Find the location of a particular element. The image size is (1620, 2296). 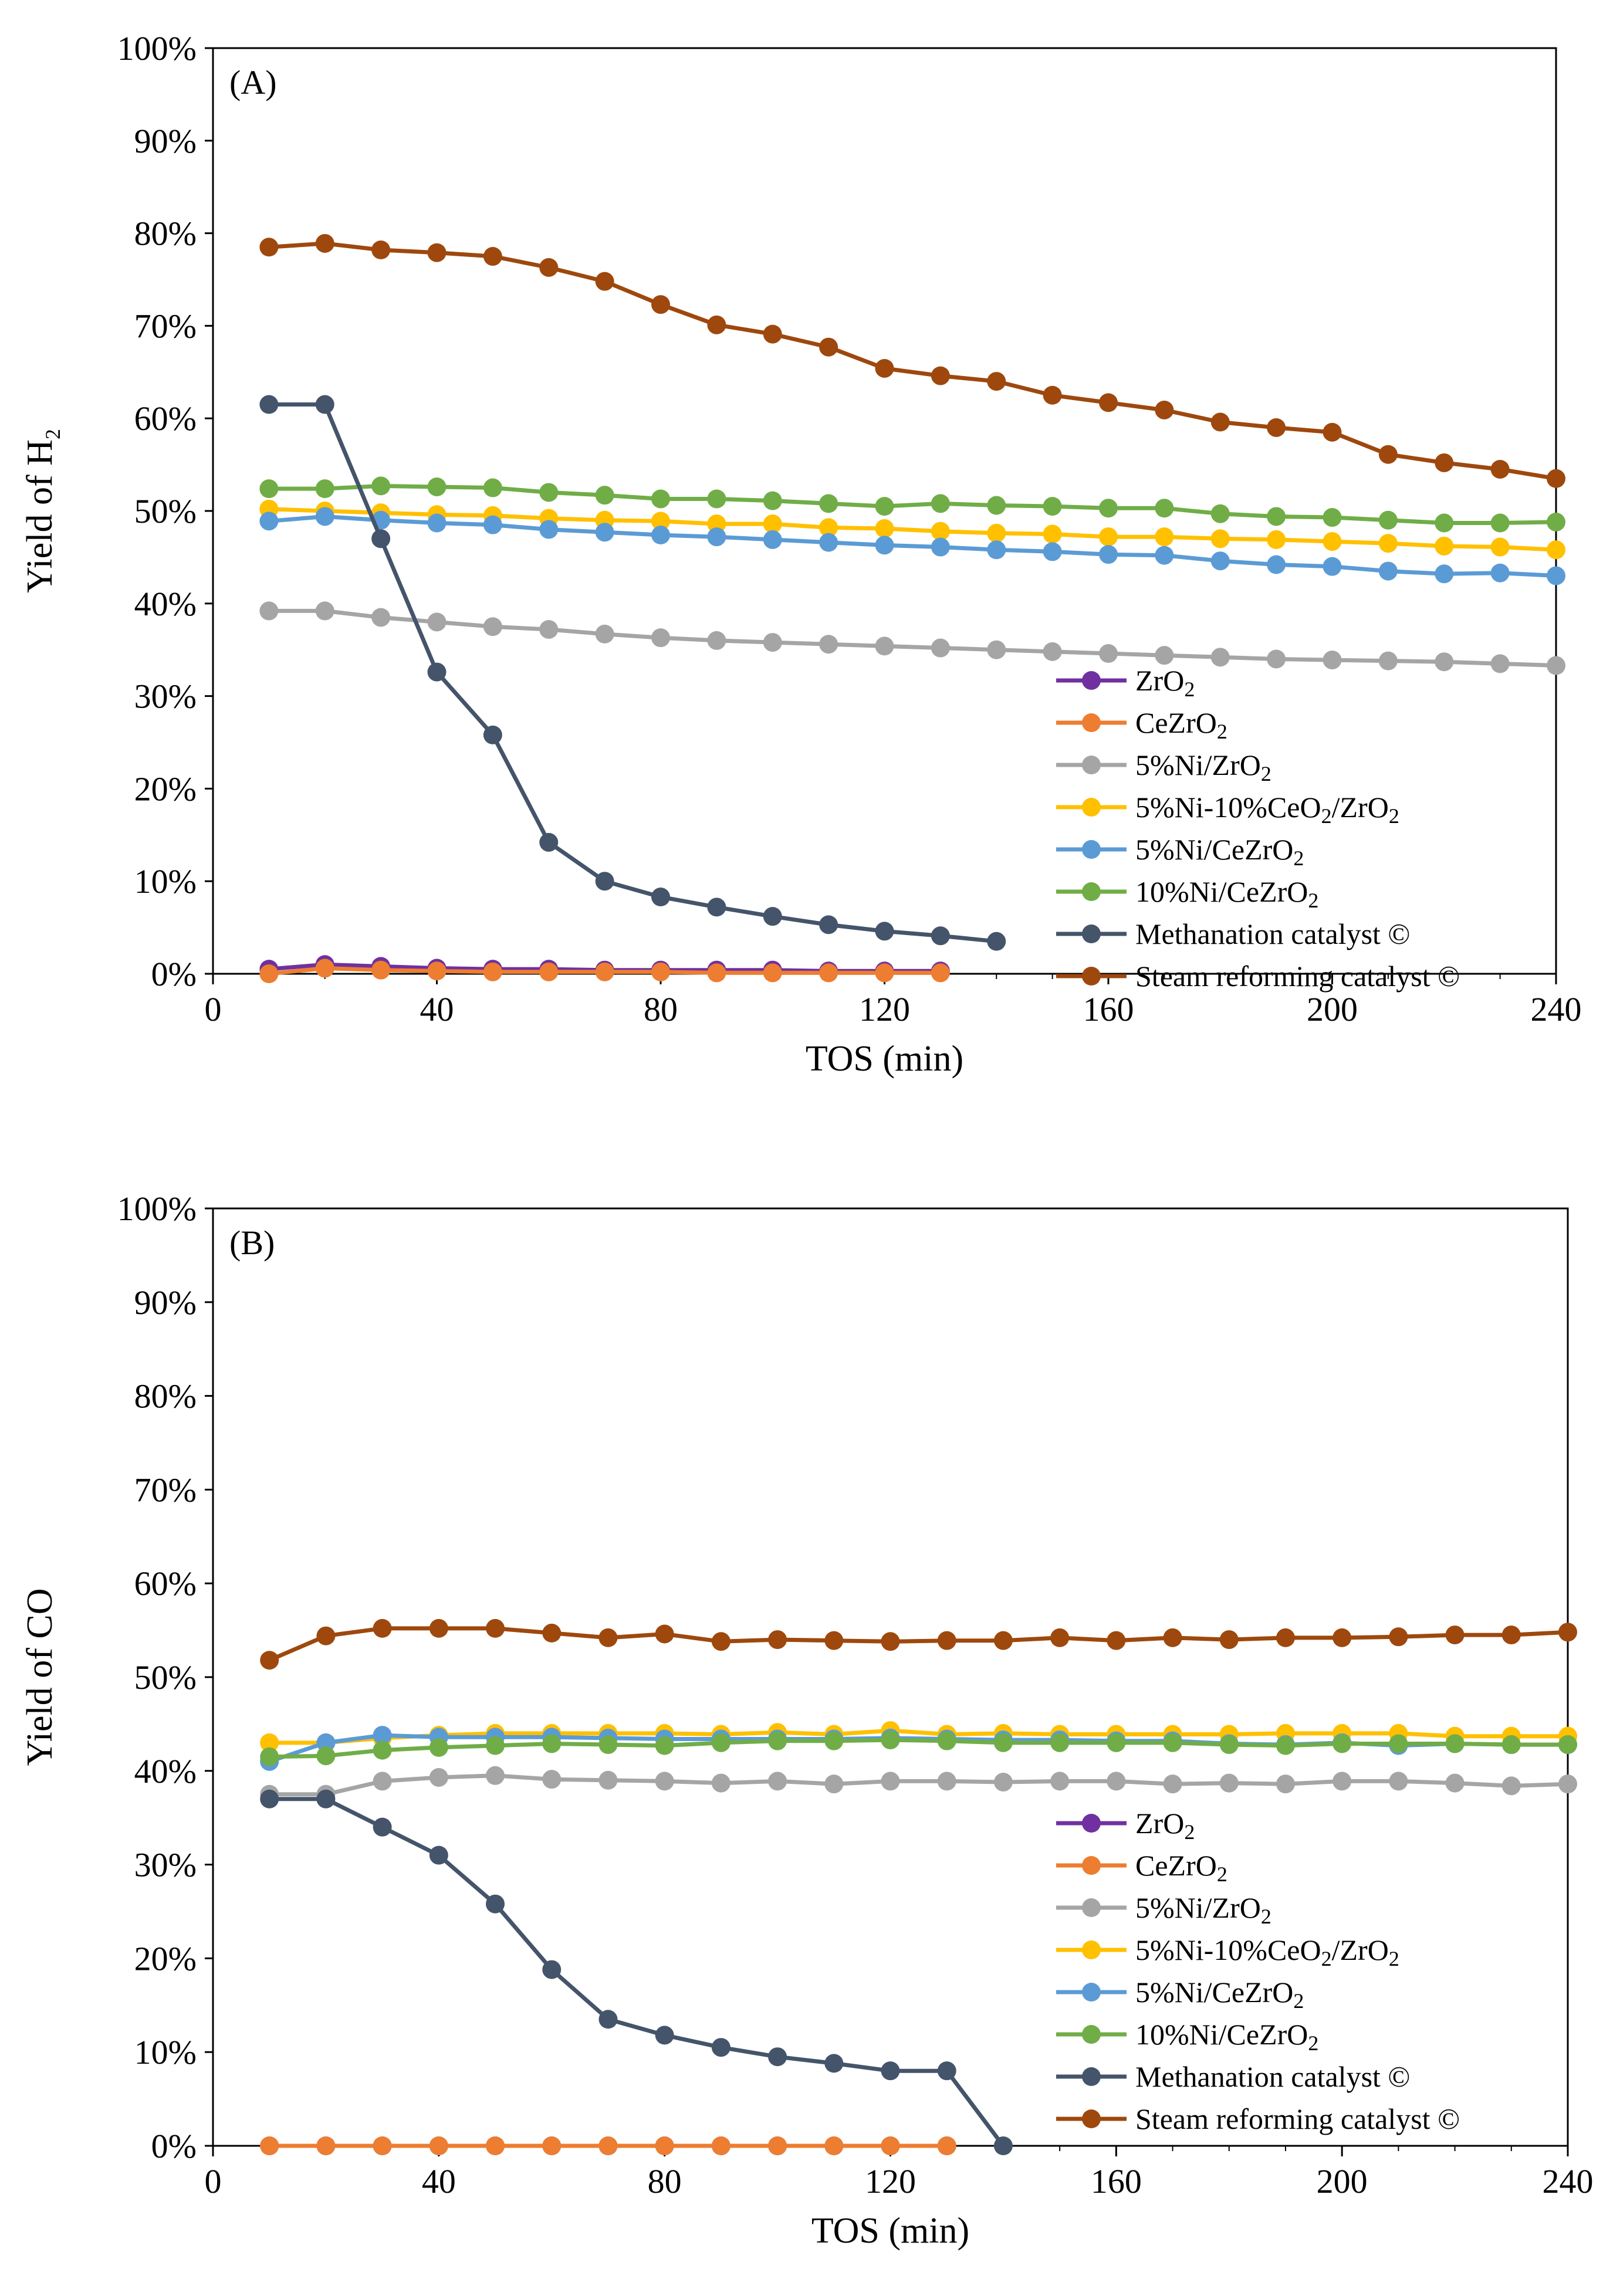

x-tick-label: 240 is located at coordinates (1568, 2181).